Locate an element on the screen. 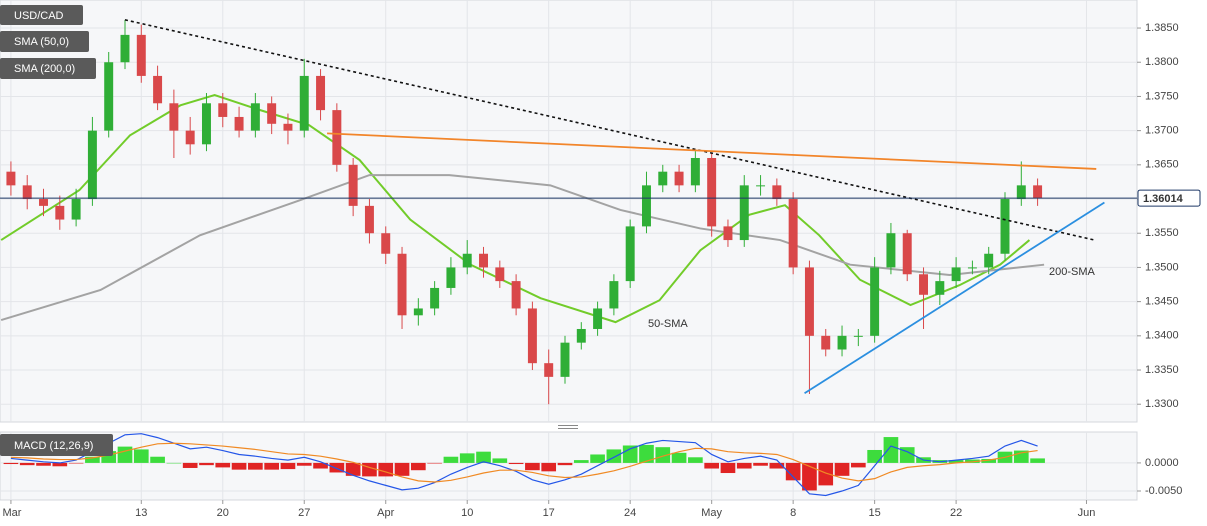 The width and height of the screenshot is (1207, 526). macd-tick-label: 0.0000 is located at coordinates (1162, 463).